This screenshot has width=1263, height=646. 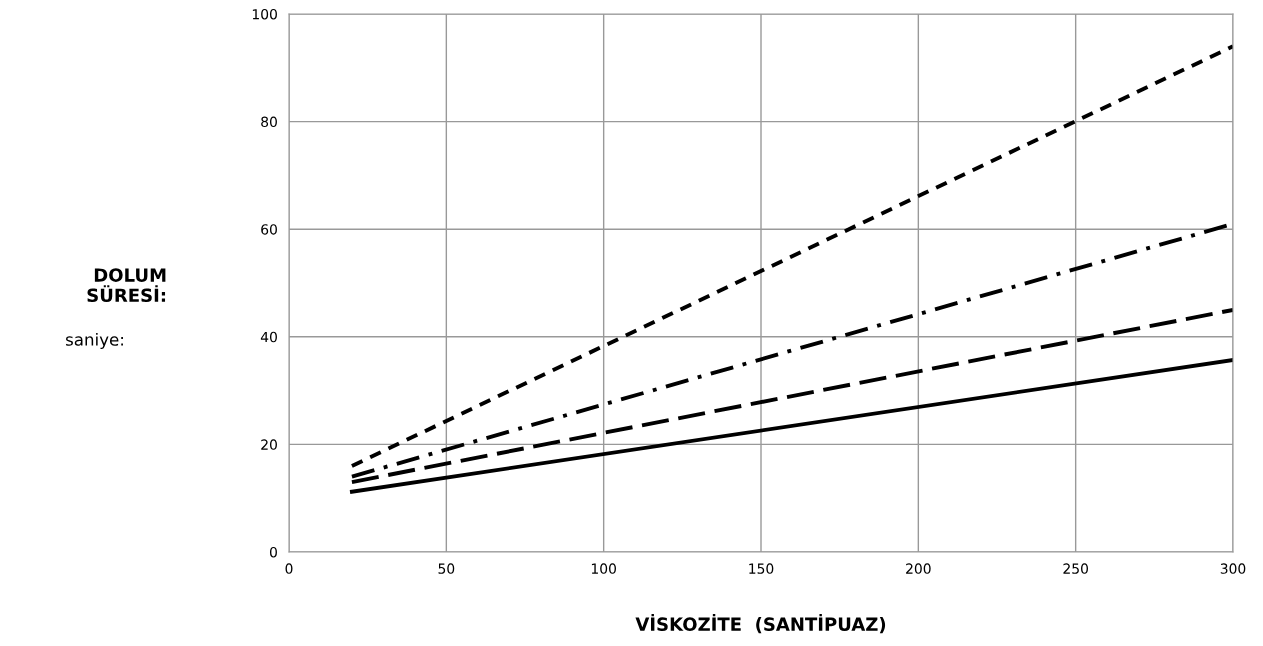 What do you see at coordinates (603, 568) in the screenshot?
I see `x-tick-label: 100` at bounding box center [603, 568].